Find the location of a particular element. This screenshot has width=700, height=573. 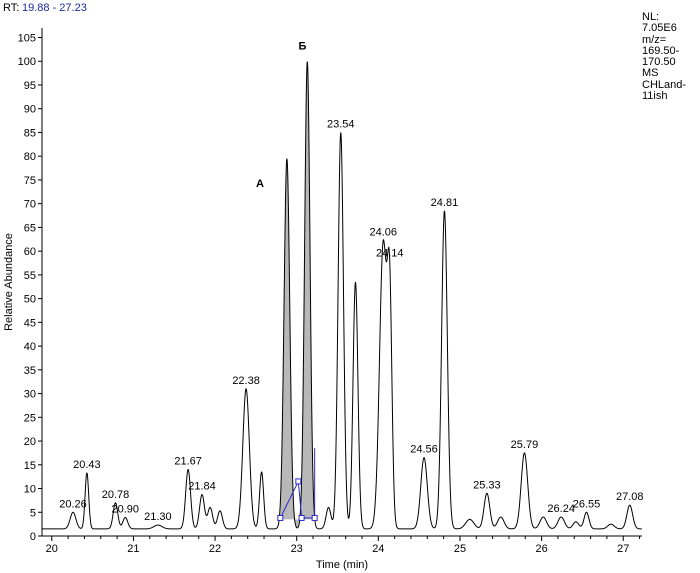

x-tick-label: 25 is located at coordinates (460, 549).